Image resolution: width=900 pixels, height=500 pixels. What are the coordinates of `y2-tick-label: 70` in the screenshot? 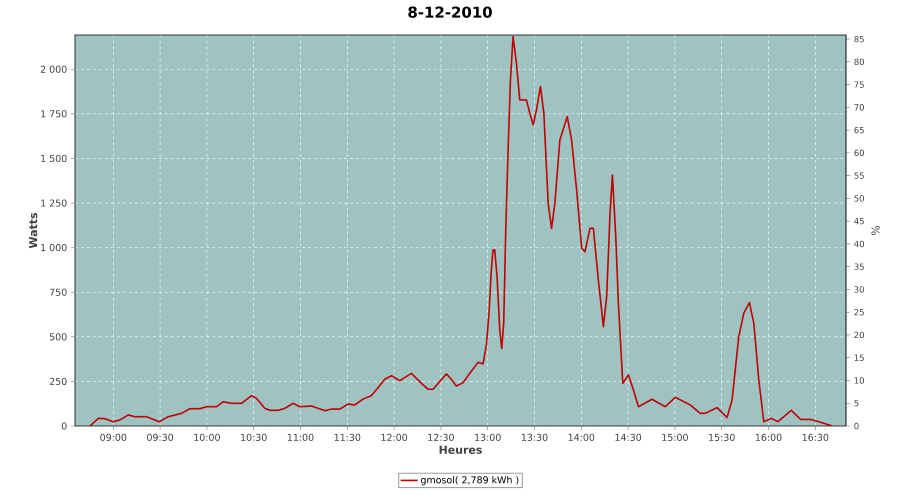 It's located at (859, 107).